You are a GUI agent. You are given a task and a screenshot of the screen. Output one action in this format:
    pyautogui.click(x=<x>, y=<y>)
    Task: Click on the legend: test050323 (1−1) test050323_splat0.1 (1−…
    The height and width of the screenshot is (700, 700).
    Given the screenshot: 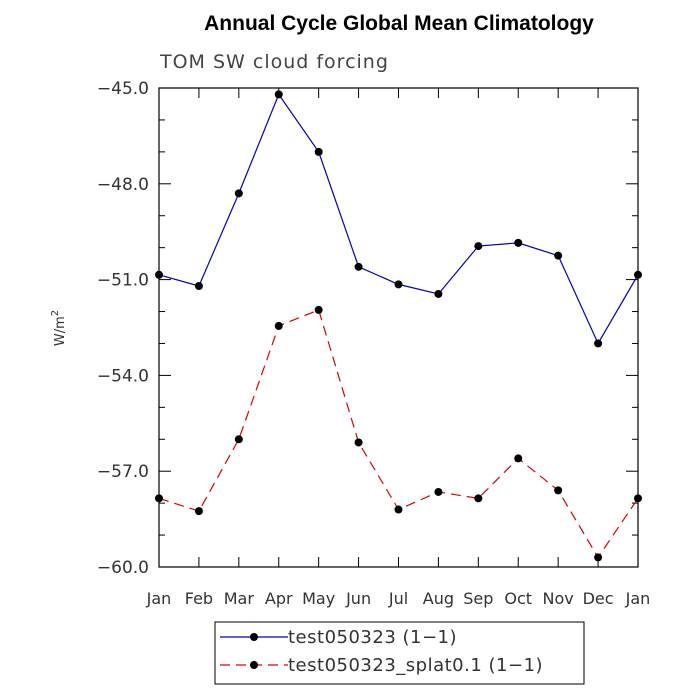 What is the action you would take?
    pyautogui.click(x=399, y=653)
    